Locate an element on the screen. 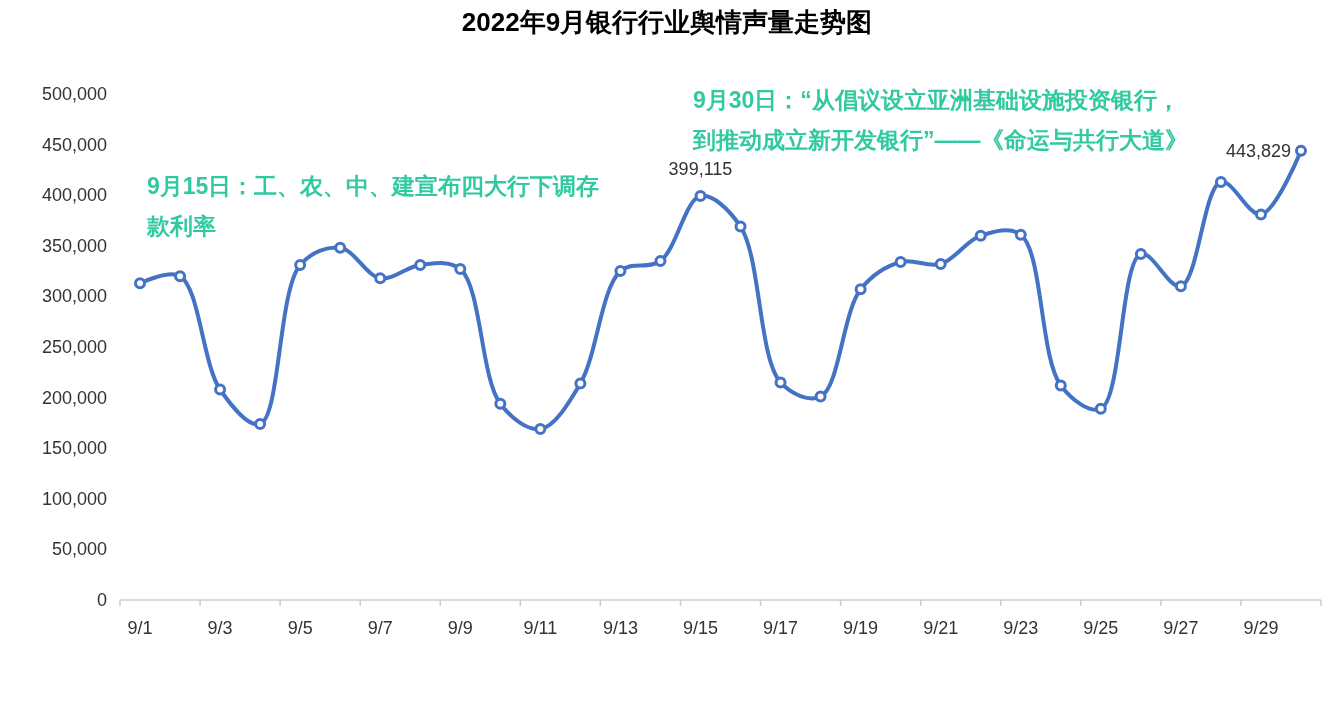 Image resolution: width=1334 pixels, height=702 pixels. data-label: 399,115 is located at coordinates (700, 169).